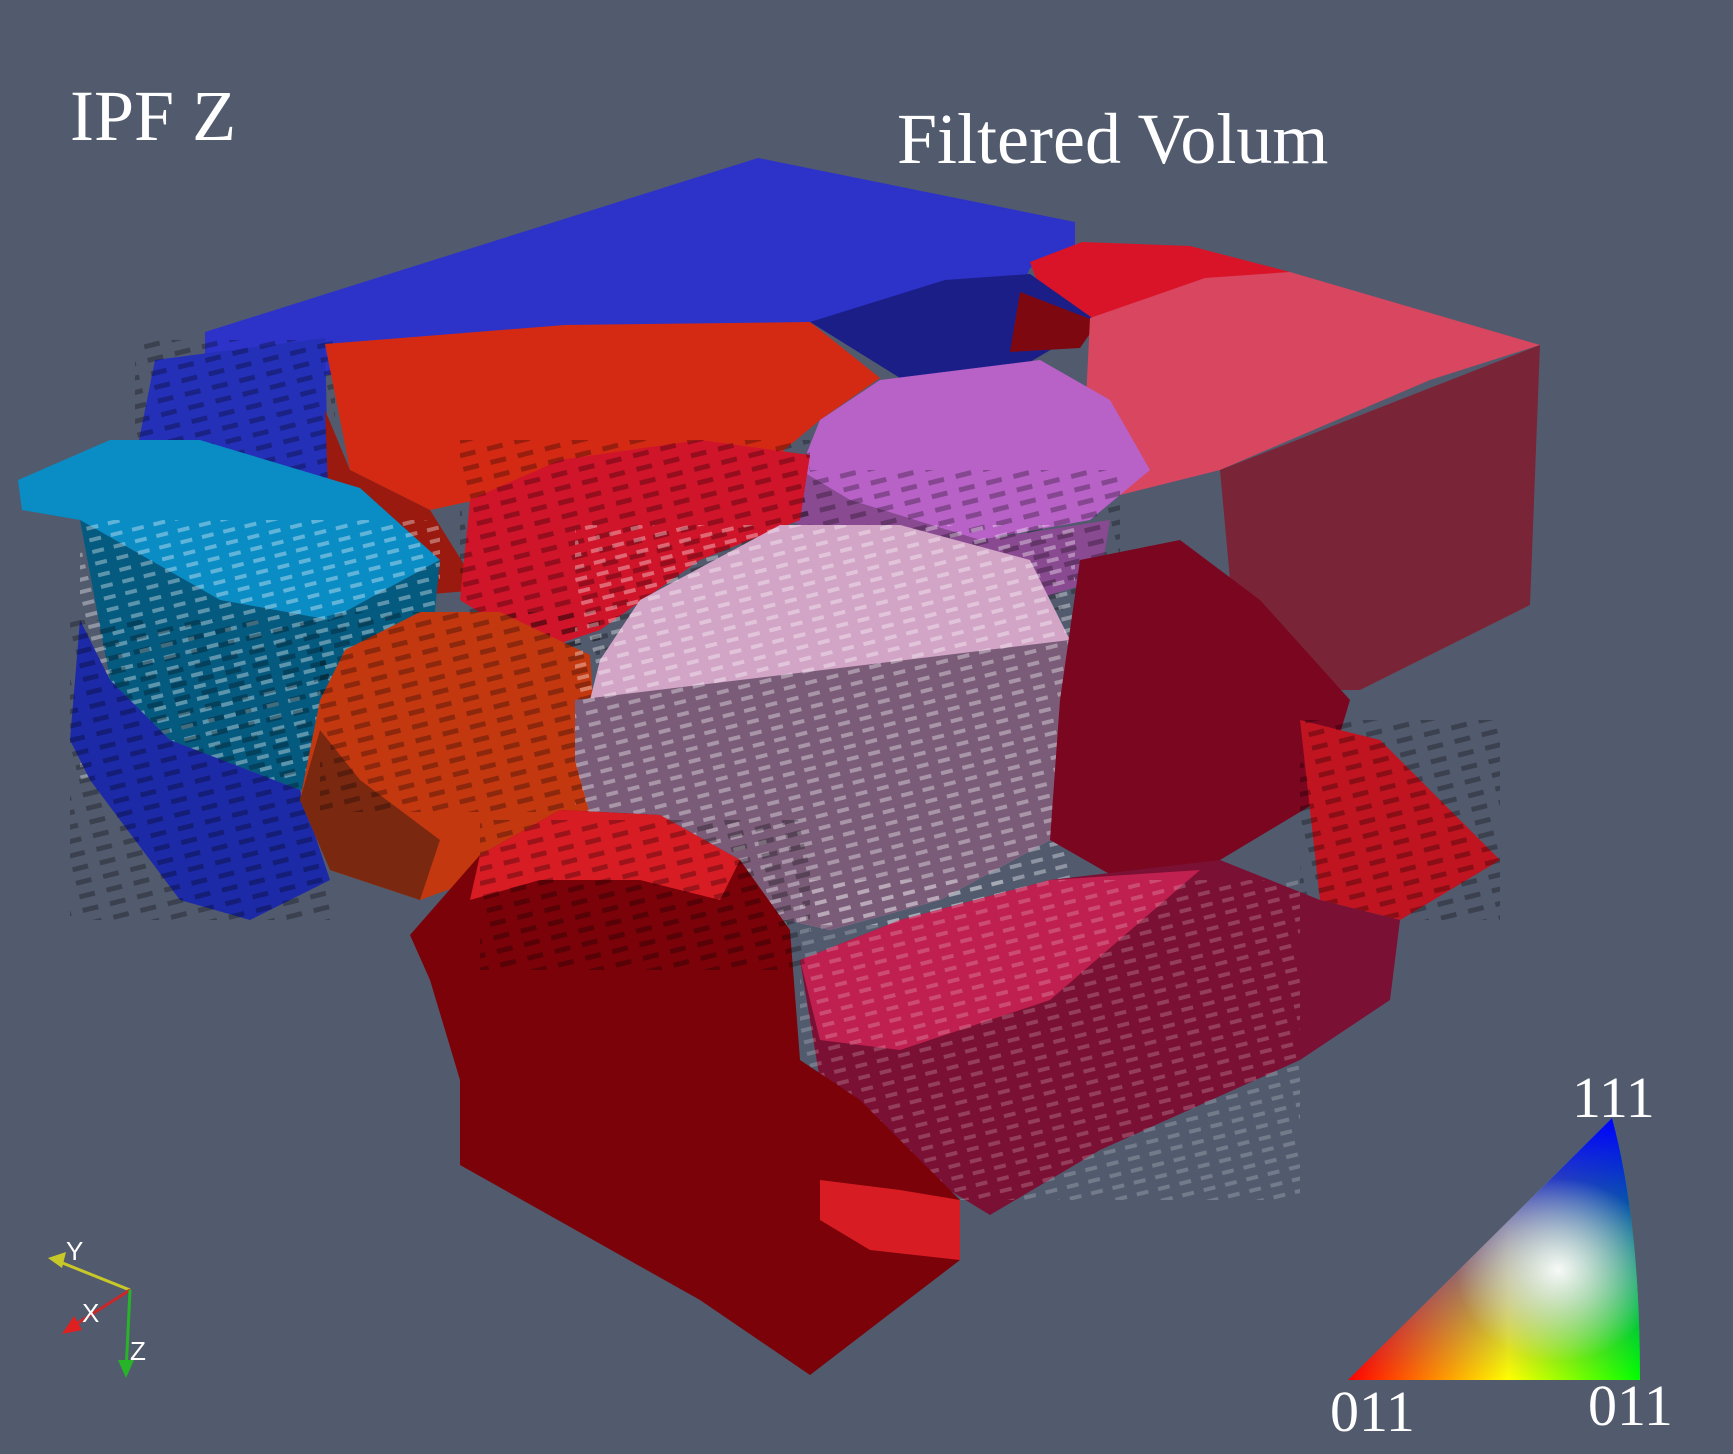 This screenshot has height=1454, width=1733. I want to click on ipf-label-111: 111, so click(1613, 1097).